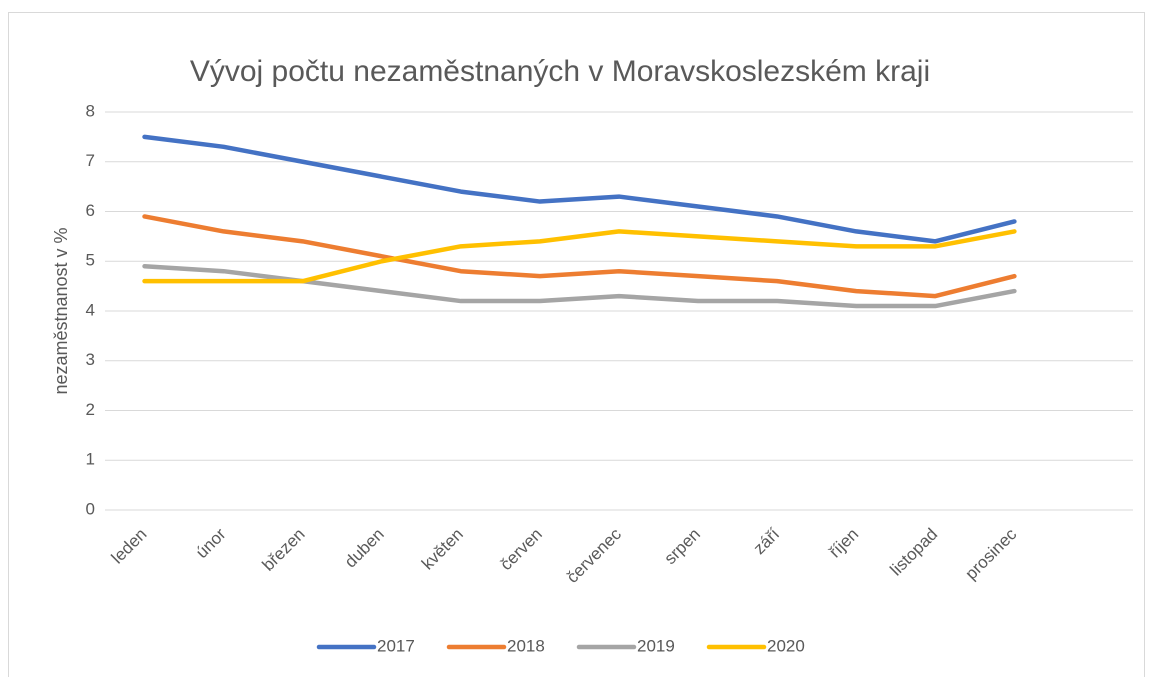 The image size is (1149, 677). I want to click on y-tick-label: 0, so click(90, 508).